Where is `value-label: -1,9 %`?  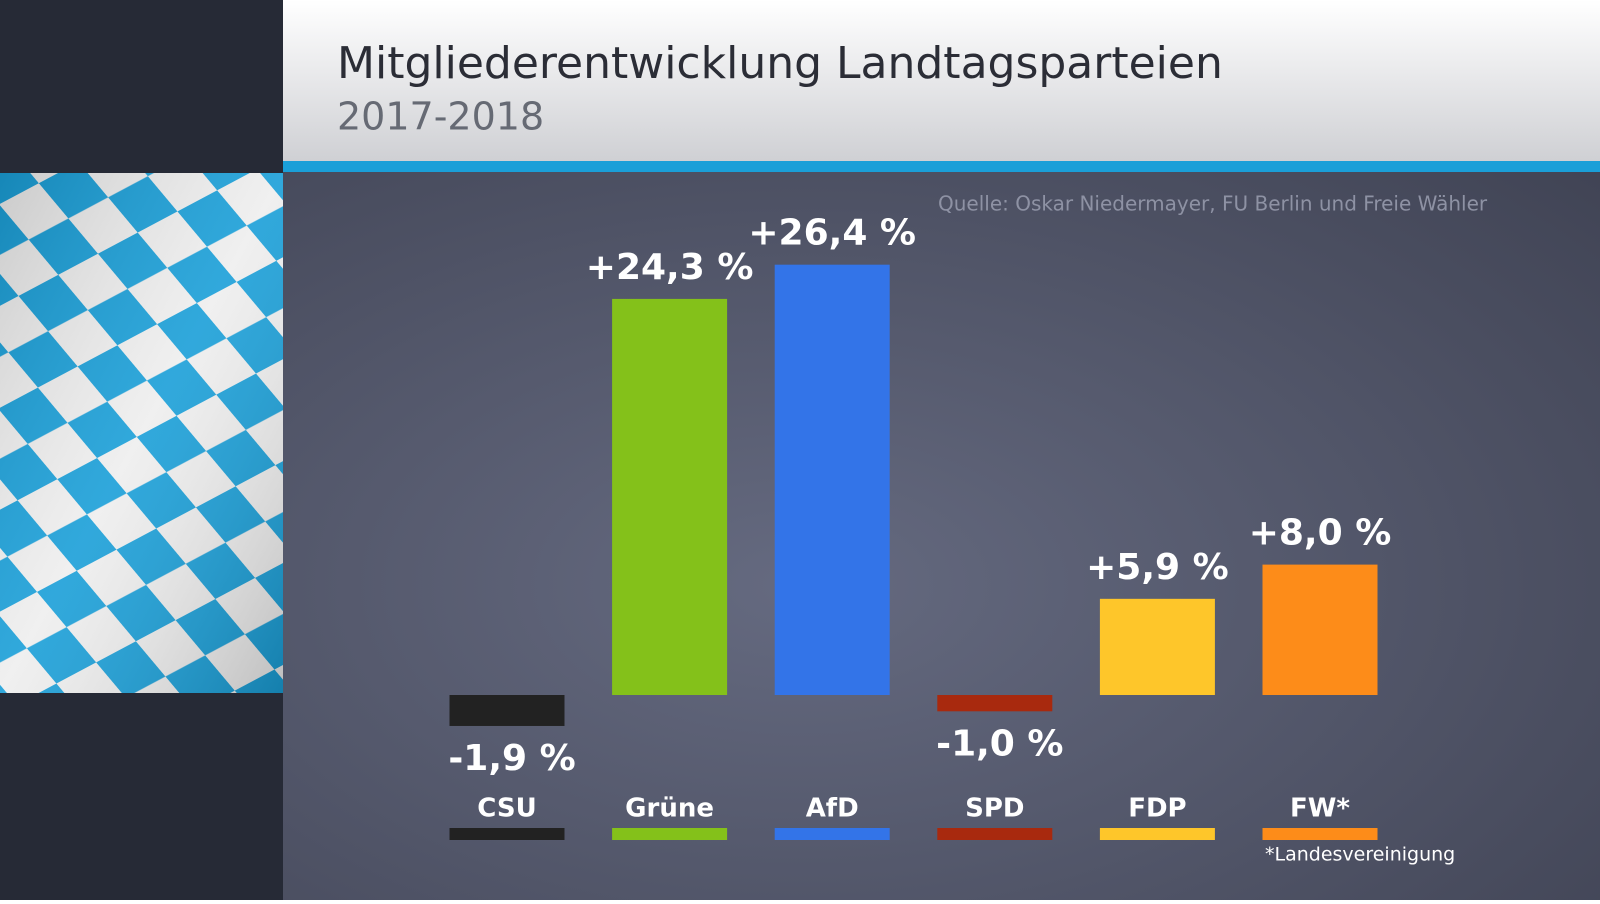
value-label: -1,9 % is located at coordinates (511, 758).